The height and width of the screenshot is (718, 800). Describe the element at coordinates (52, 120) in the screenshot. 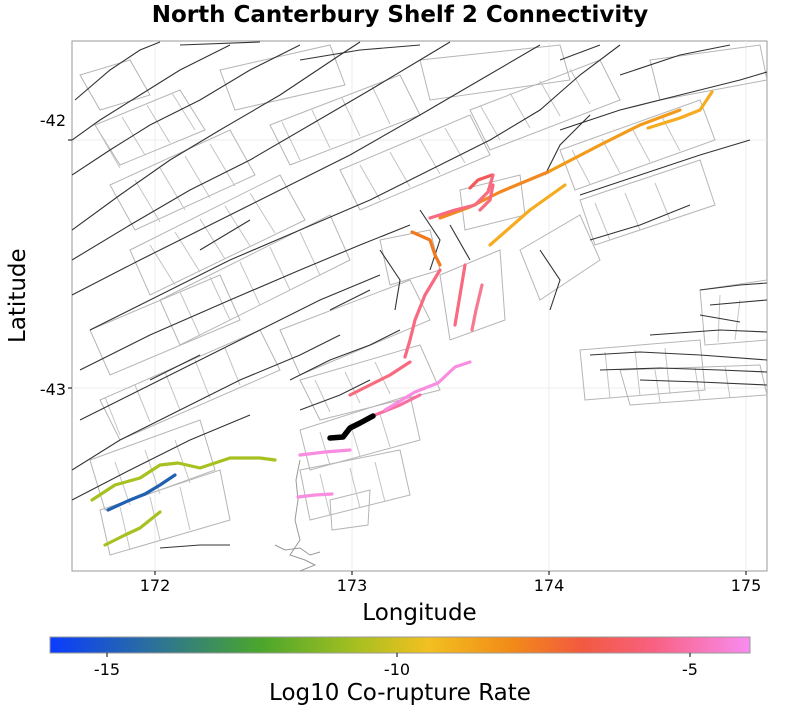

I see `y-tick-label: -42` at that location.